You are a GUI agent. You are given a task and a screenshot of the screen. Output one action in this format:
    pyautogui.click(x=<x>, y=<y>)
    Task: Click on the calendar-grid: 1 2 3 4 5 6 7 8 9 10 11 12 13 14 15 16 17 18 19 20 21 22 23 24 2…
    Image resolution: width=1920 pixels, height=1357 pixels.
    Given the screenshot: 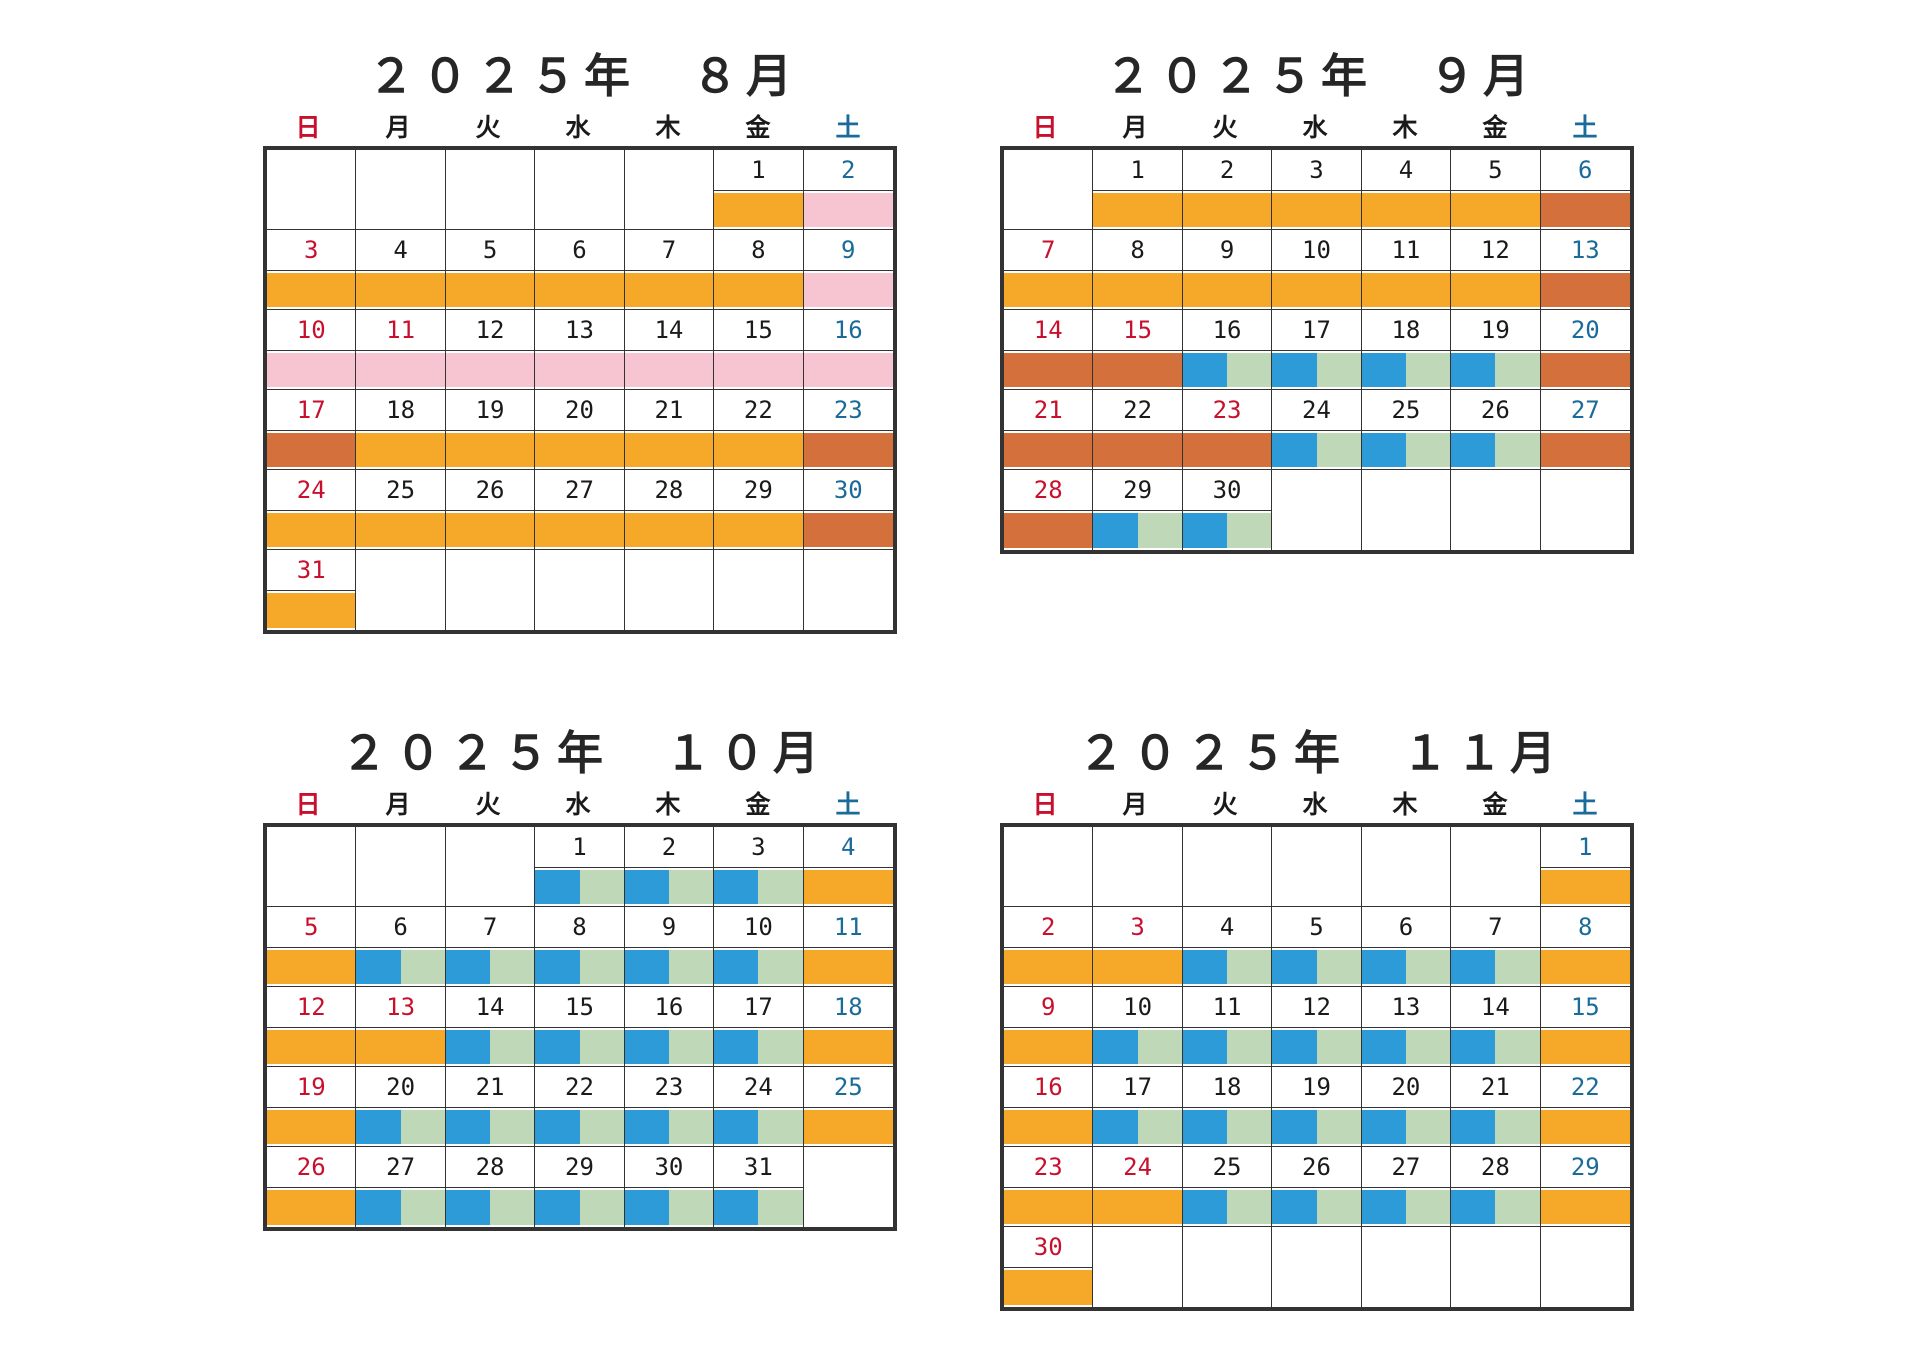 What is the action you would take?
    pyautogui.click(x=1317, y=1067)
    